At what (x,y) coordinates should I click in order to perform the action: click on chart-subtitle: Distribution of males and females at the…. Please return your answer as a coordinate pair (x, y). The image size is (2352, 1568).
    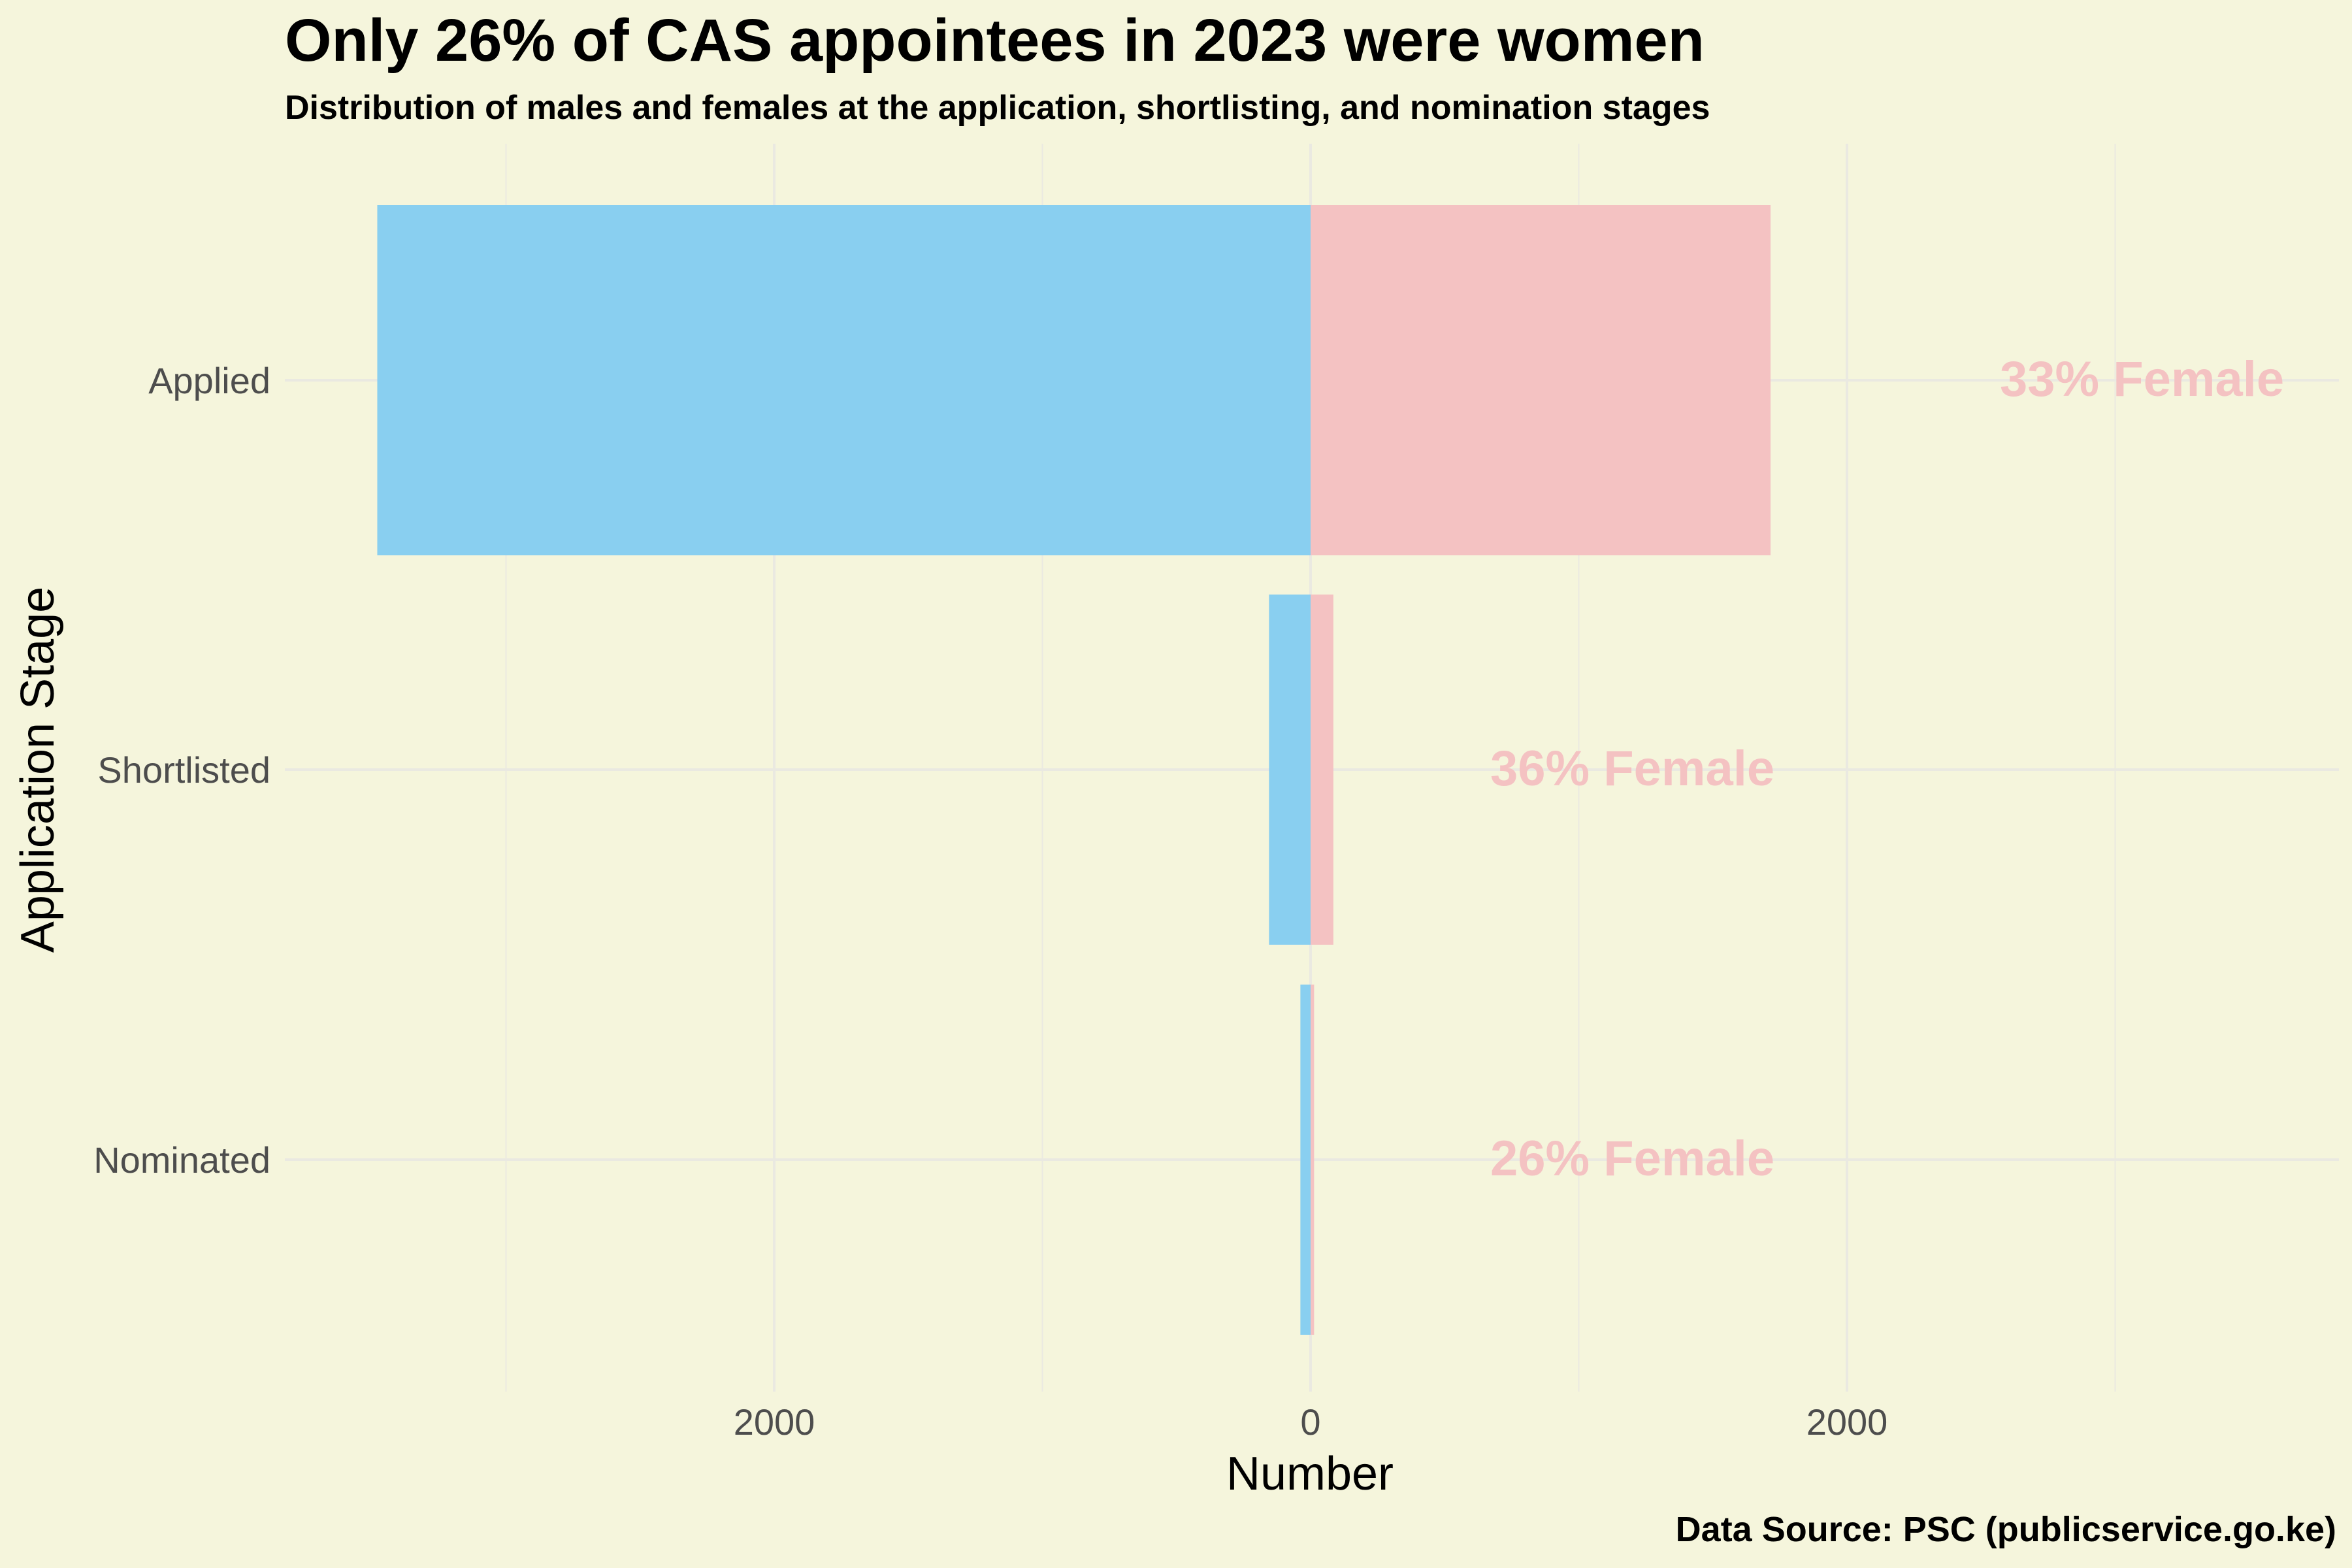
    Looking at the image, I should click on (997, 108).